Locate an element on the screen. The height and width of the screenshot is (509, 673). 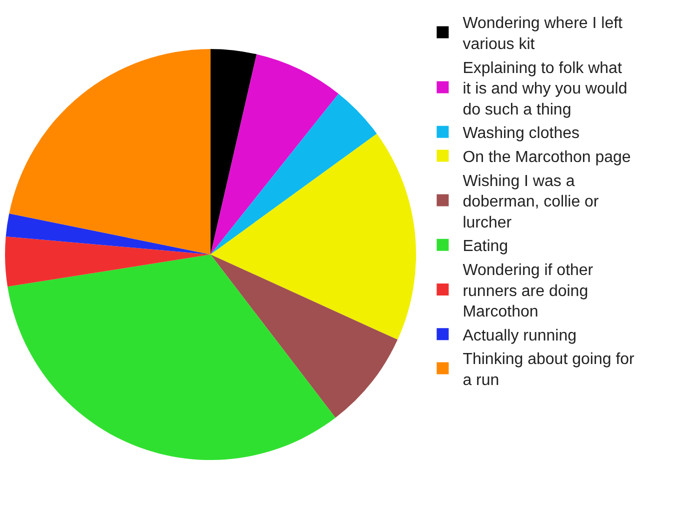
legend-label: Thinking about going for a run is located at coordinates (549, 370).